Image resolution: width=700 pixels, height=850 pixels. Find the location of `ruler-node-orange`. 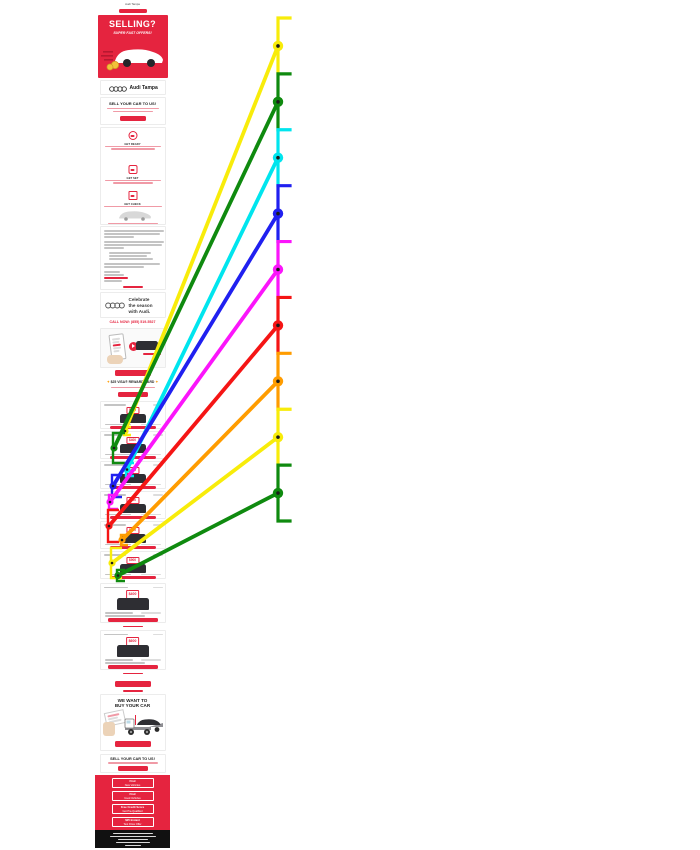

ruler-node-orange is located at coordinates (278, 381).